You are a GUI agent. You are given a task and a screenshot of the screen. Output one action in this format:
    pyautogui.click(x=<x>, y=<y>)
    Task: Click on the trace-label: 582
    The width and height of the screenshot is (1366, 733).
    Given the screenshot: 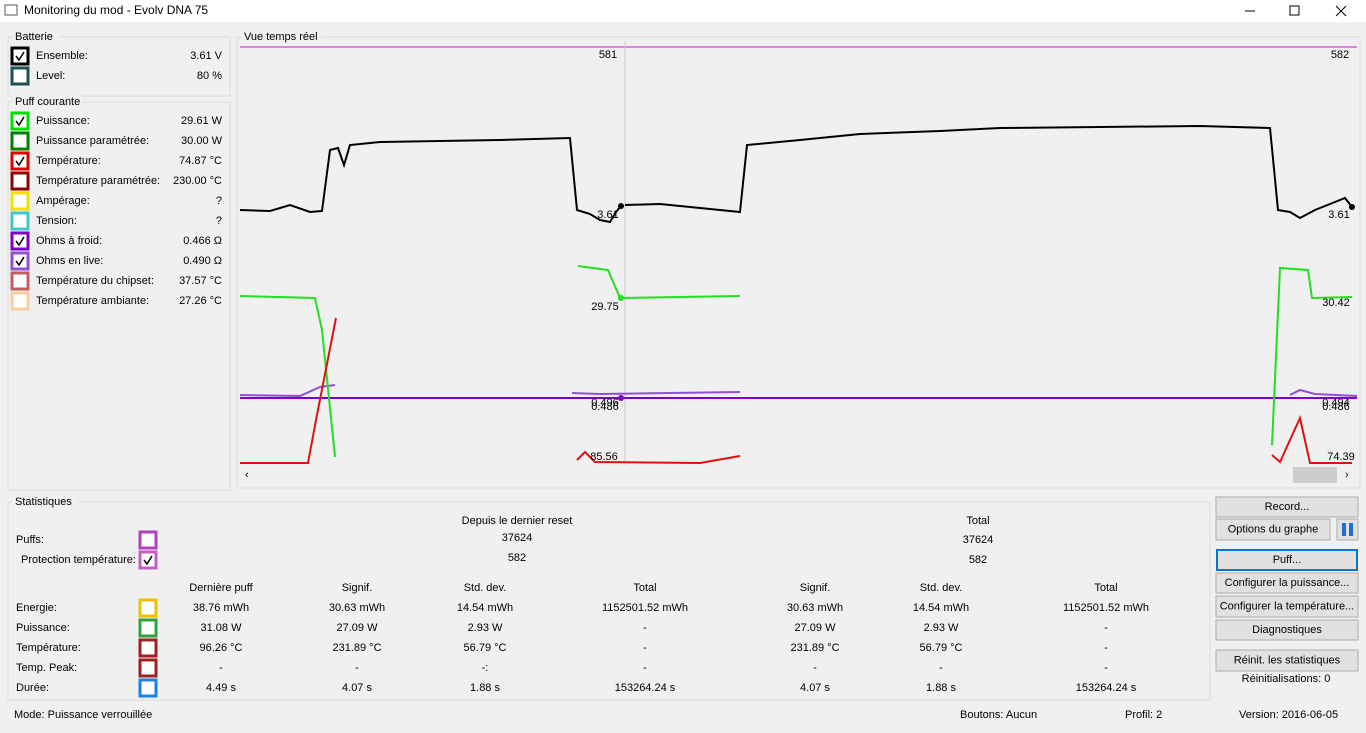 What is the action you would take?
    pyautogui.click(x=1340, y=55)
    